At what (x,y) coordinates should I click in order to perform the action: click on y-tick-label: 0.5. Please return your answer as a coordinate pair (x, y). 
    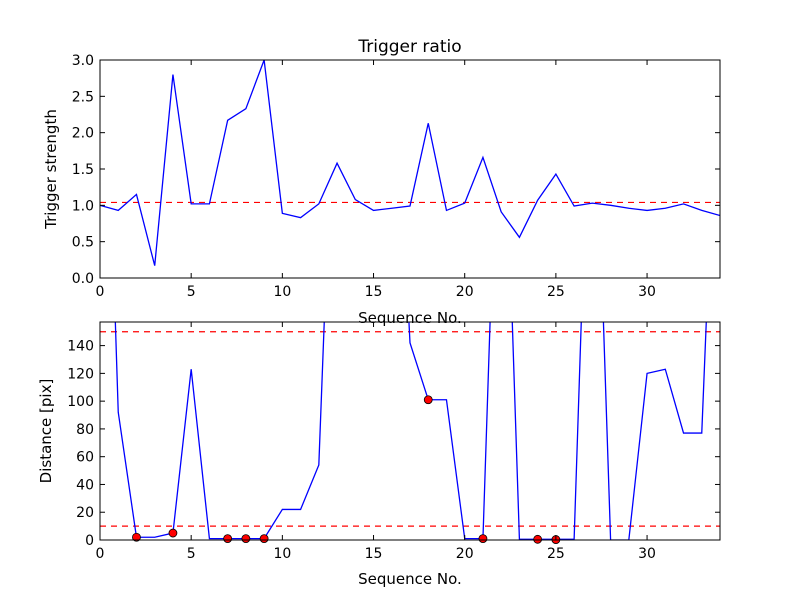
    Looking at the image, I should click on (83, 243).